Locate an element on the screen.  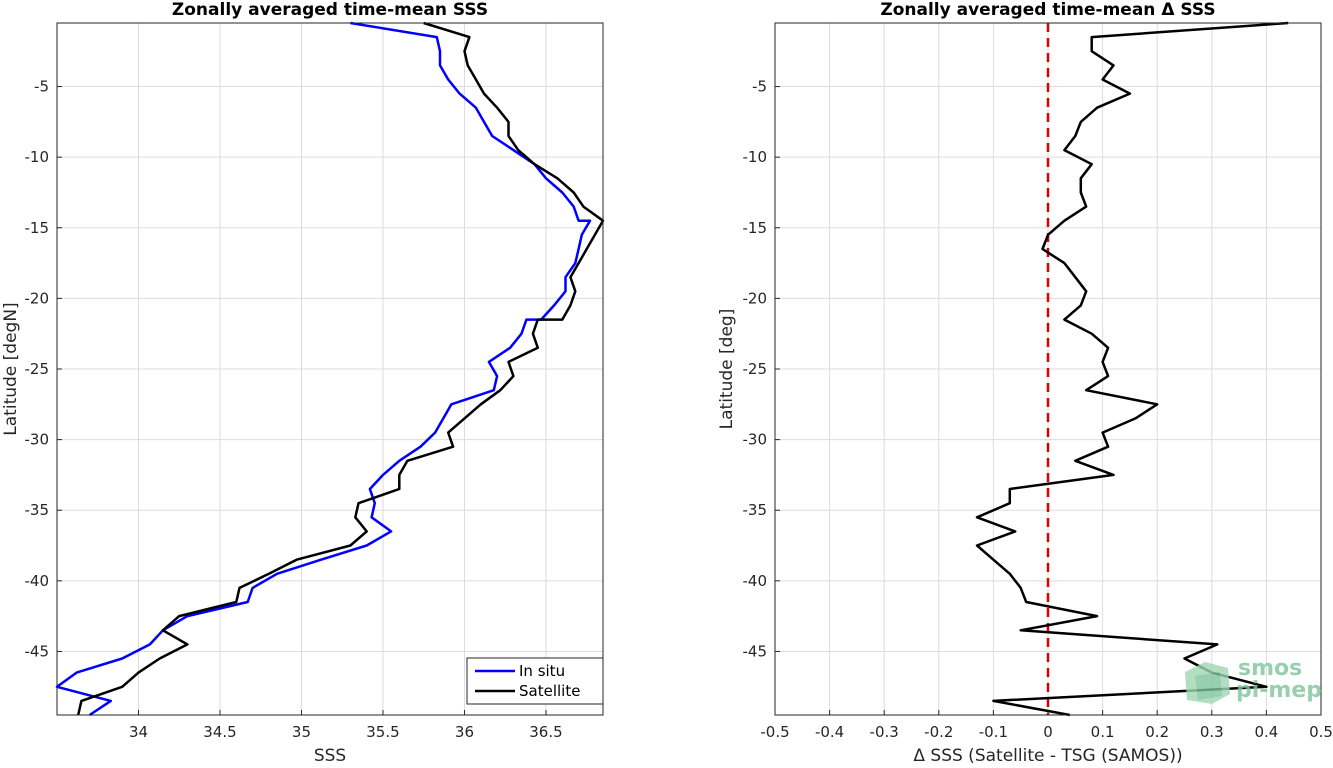
legend-box is located at coordinates (535, 681).